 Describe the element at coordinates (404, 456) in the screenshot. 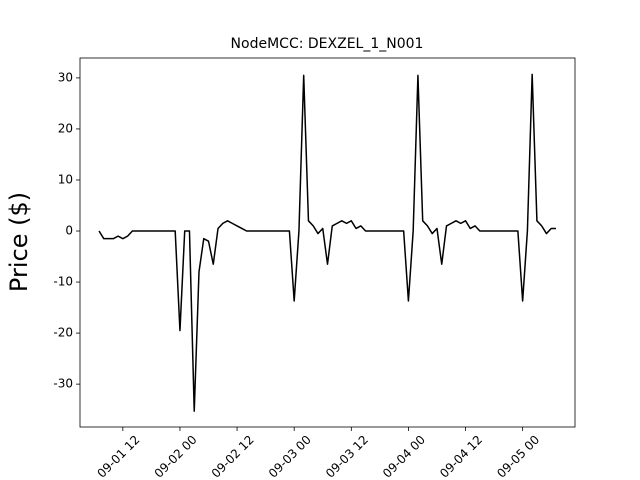

I see `x-tick-label: 09-04 00` at that location.